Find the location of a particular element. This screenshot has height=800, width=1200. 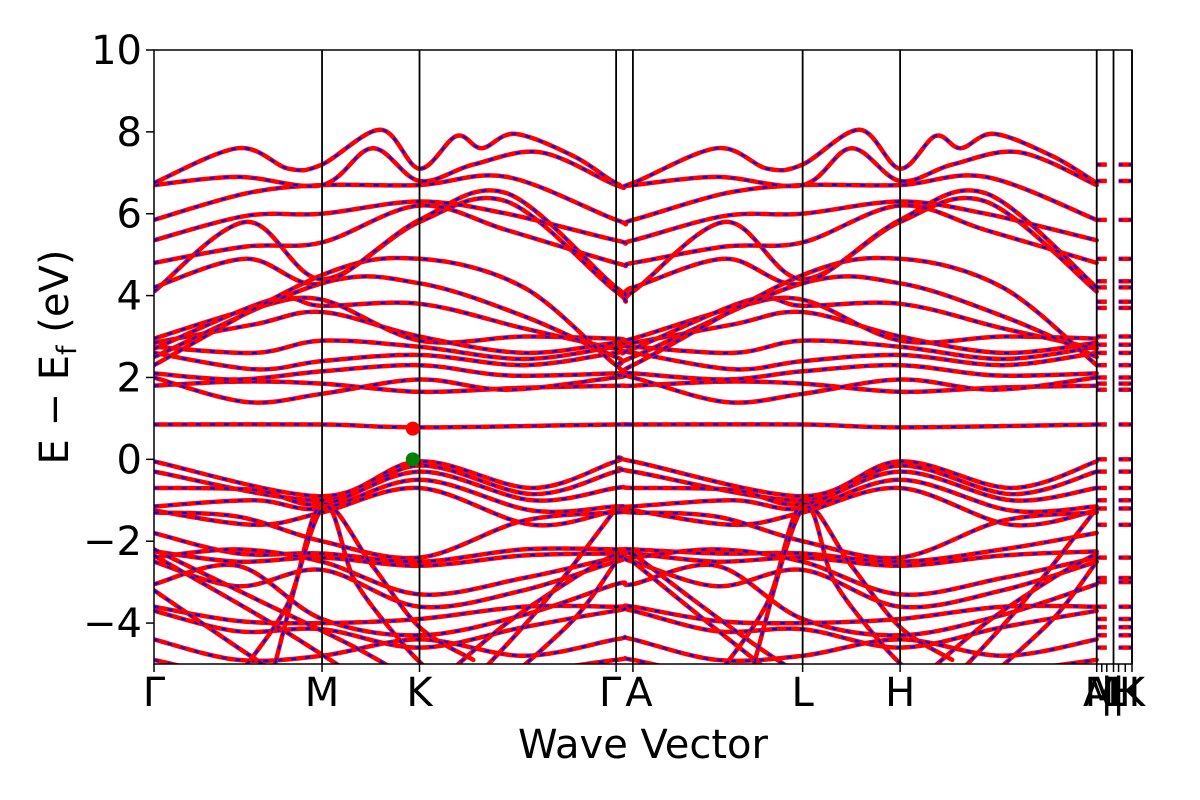

band-39-spin-down is located at coordinates (552, 585).